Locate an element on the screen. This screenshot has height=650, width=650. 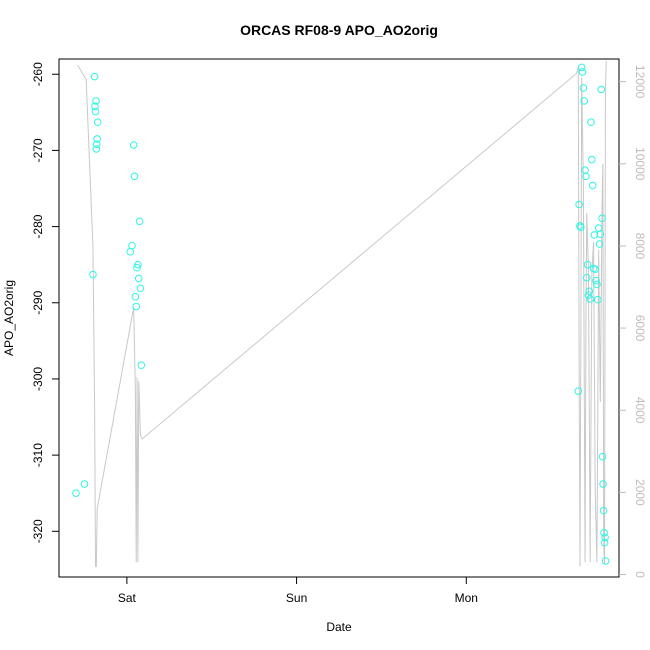
y-axis-label: APO_AO2orig is located at coordinates (9, 318).